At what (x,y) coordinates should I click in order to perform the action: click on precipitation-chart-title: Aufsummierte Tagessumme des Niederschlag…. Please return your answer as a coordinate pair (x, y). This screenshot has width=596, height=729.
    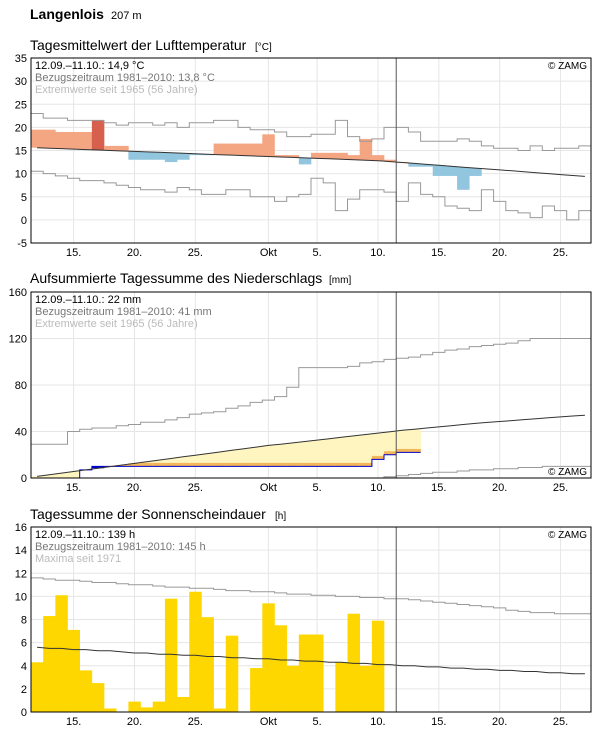
    Looking at the image, I should click on (176, 278).